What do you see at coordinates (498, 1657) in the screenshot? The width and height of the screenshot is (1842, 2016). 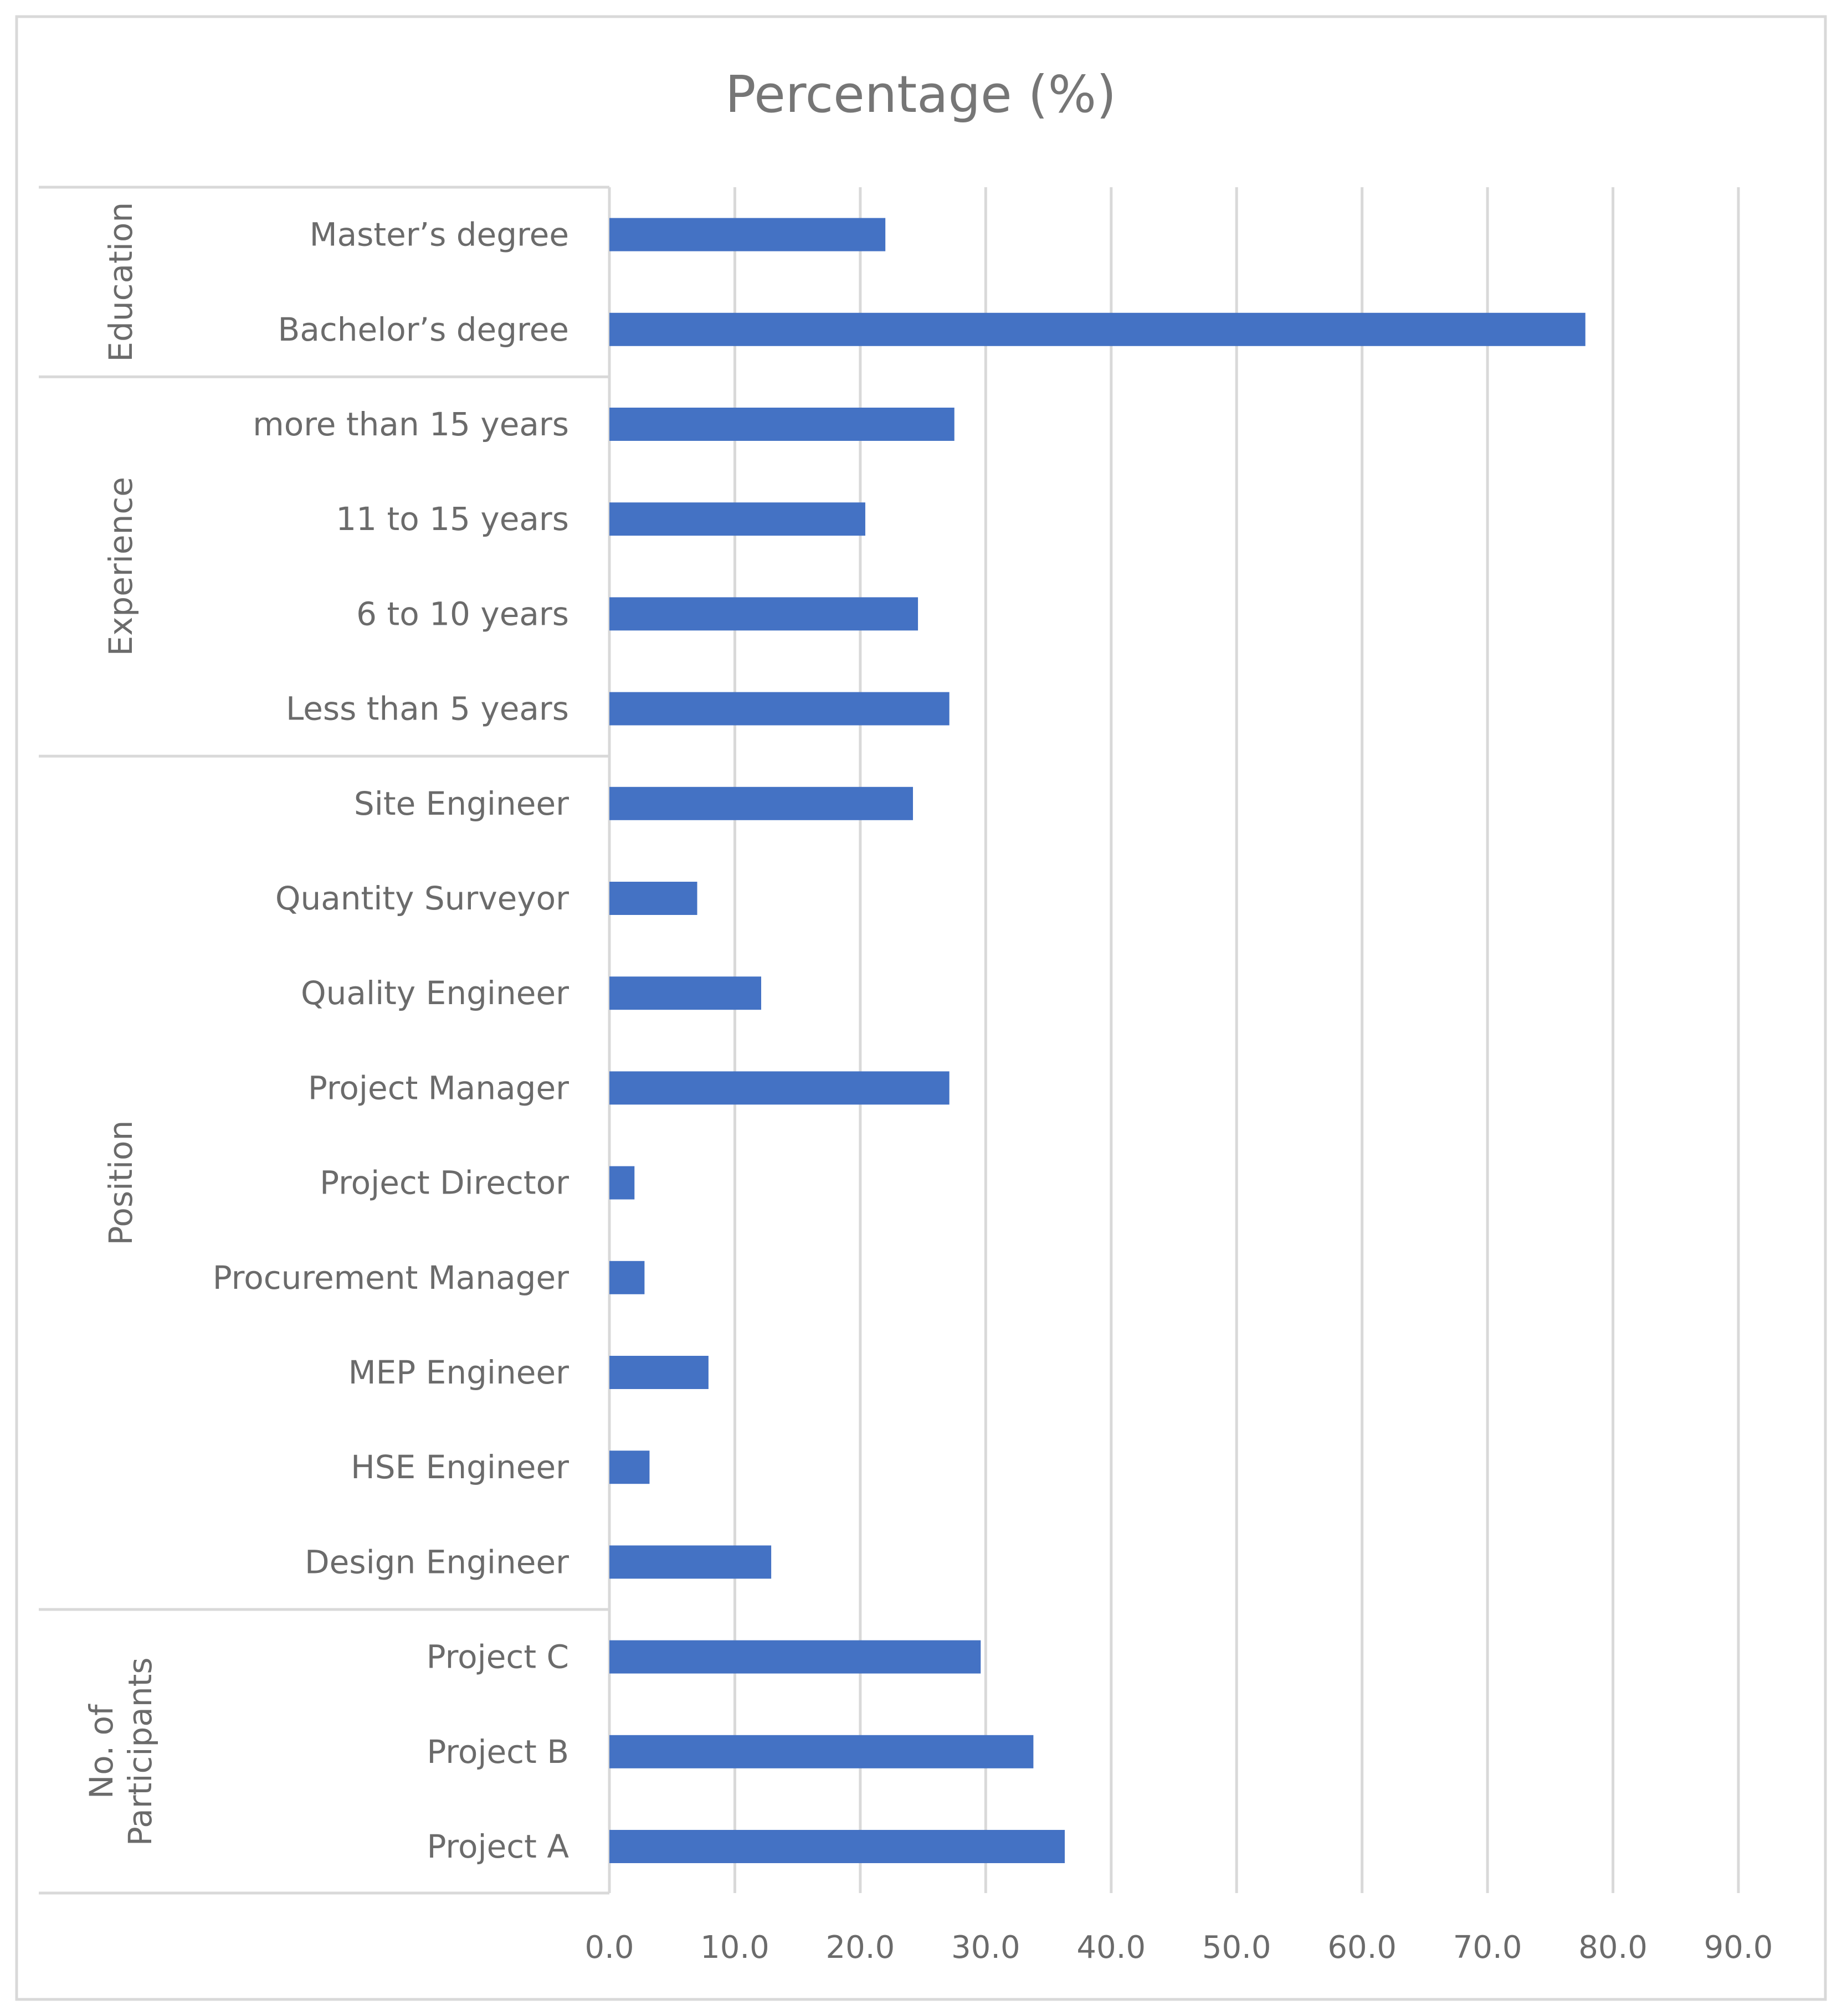 I see `category-label: Project C` at bounding box center [498, 1657].